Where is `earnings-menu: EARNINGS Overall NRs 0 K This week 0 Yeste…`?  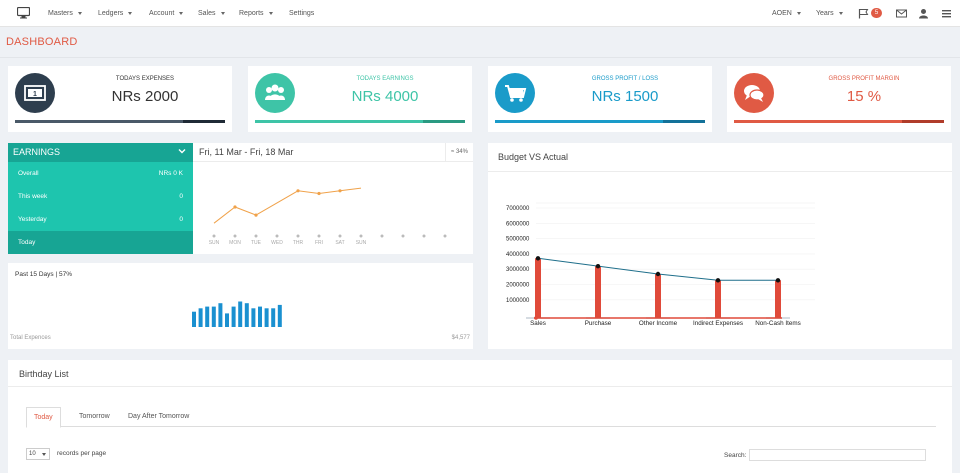
earnings-menu: EARNINGS Overall NRs 0 K This week 0 Yeste… is located at coordinates (100, 198).